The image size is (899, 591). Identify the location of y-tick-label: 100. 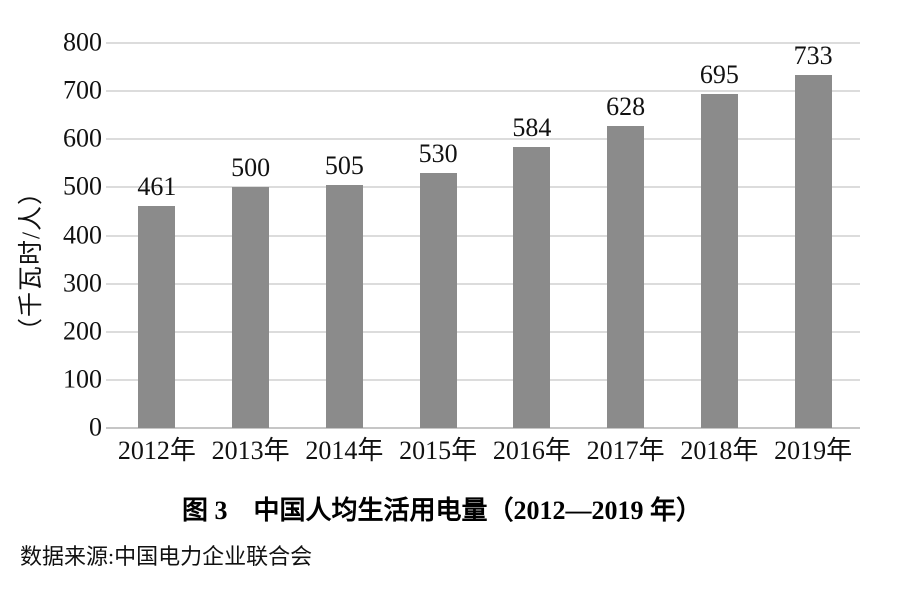
(82, 379).